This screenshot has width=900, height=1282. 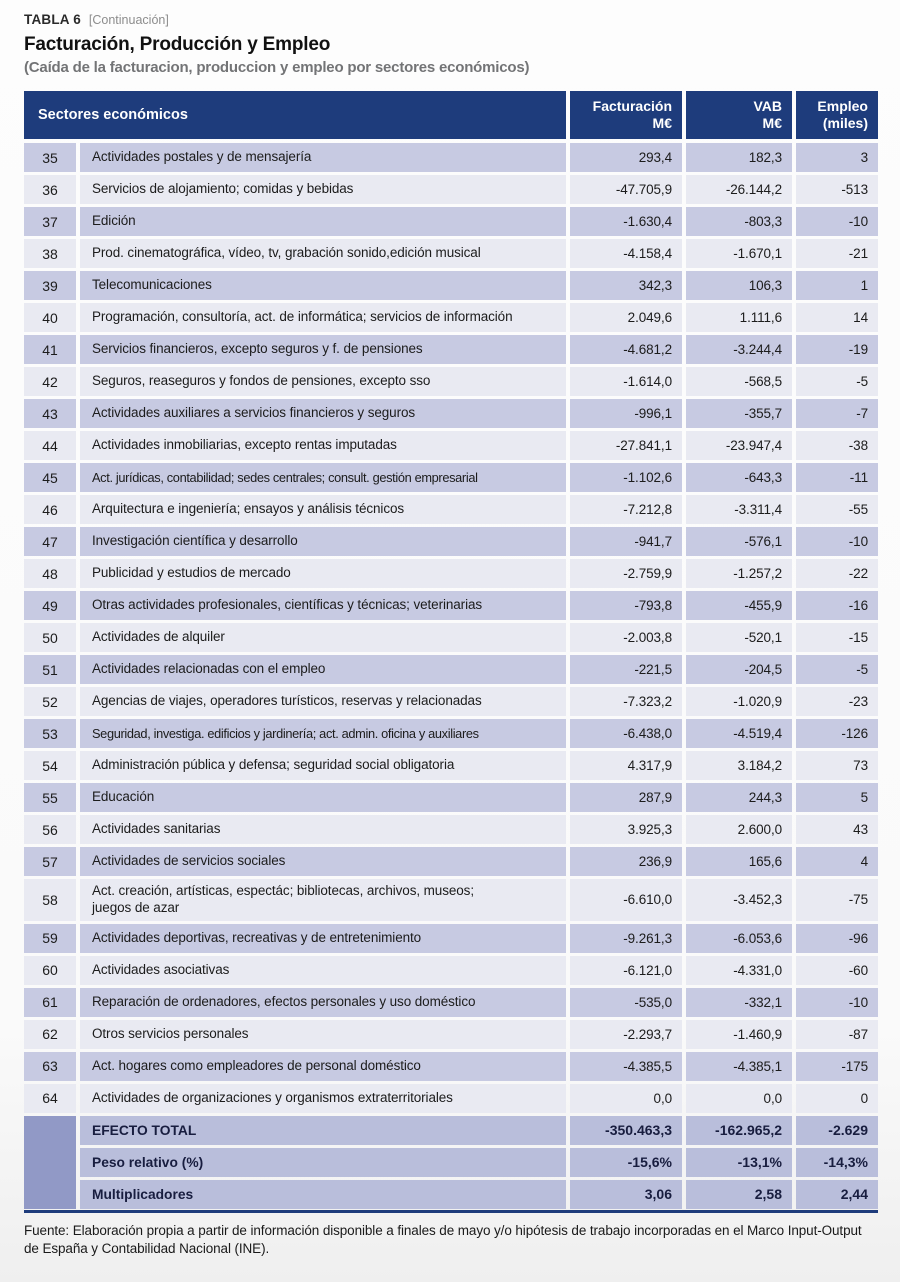 What do you see at coordinates (50, 900) in the screenshot?
I see `sector-number-cell: 58` at bounding box center [50, 900].